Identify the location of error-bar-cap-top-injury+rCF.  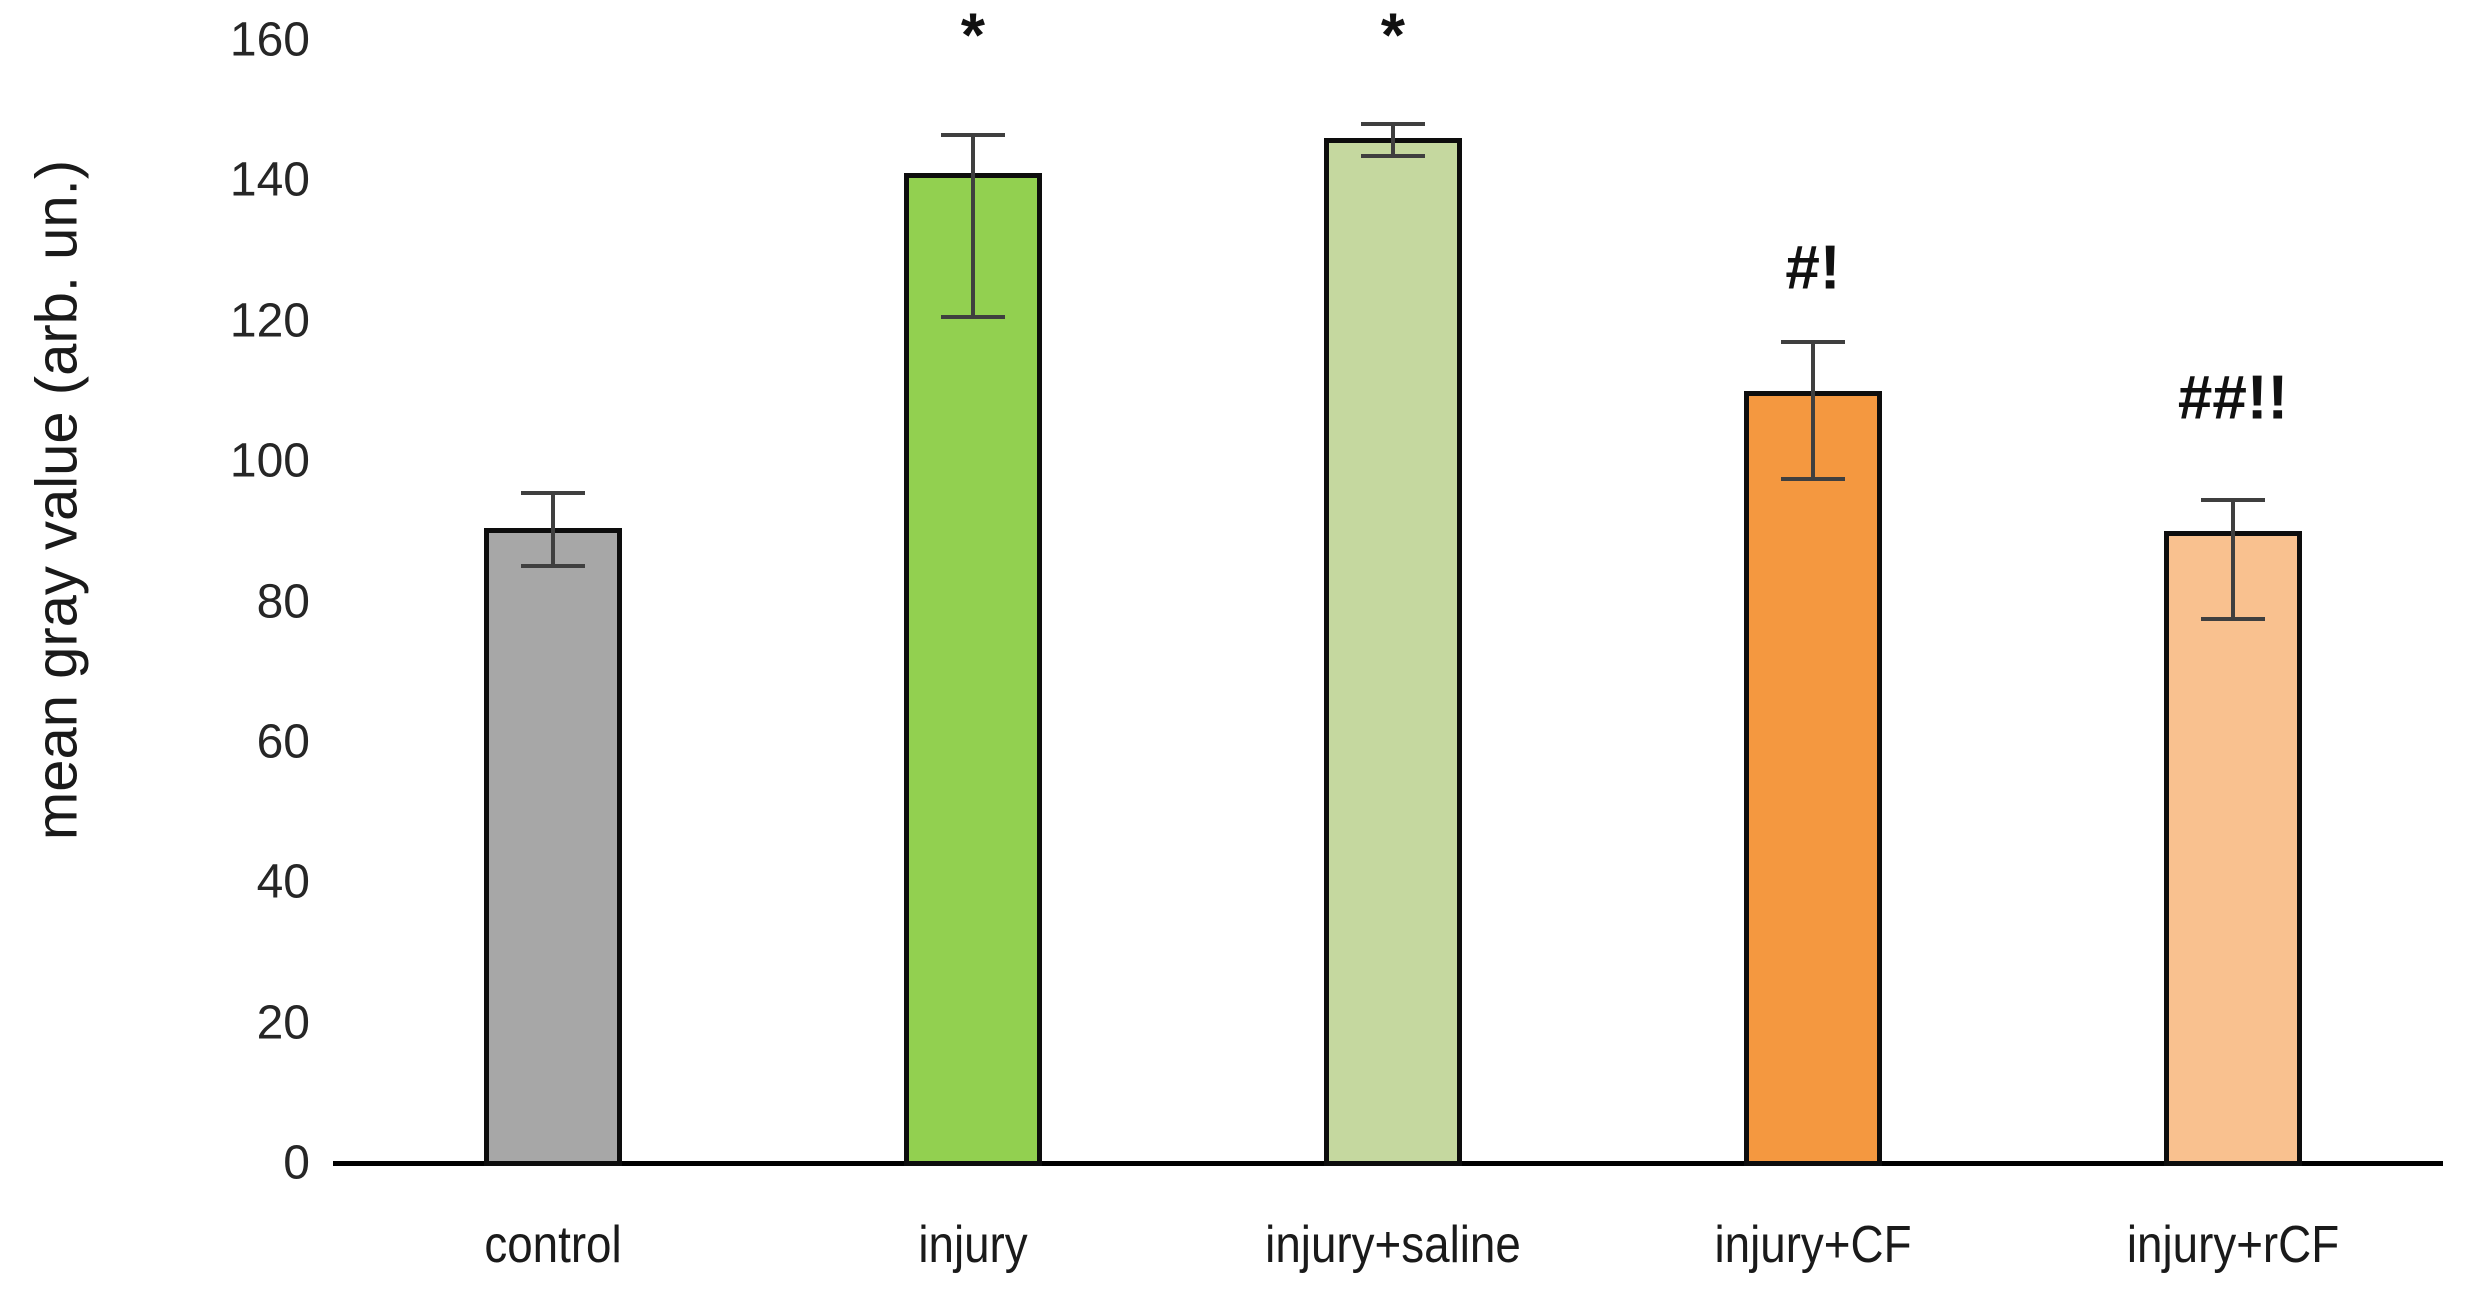
(2233, 499).